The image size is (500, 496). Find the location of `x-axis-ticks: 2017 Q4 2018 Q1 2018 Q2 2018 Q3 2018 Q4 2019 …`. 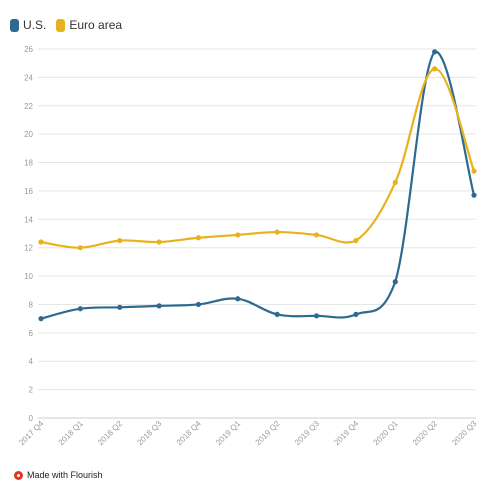

x-axis-ticks: 2017 Q4 2018 Q1 2018 Q2 2018 Q3 2018 Q4 2019 … is located at coordinates (247, 433).